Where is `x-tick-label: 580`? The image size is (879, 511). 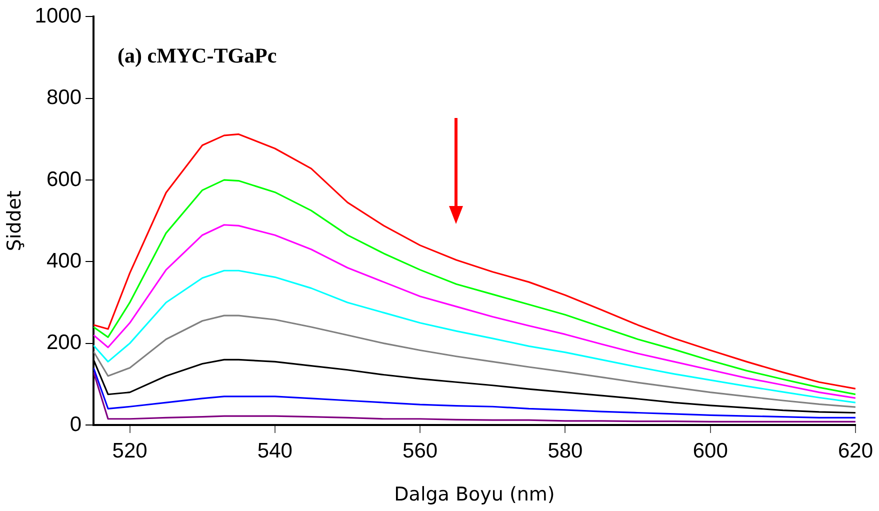
x-tick-label: 580 is located at coordinates (565, 450).